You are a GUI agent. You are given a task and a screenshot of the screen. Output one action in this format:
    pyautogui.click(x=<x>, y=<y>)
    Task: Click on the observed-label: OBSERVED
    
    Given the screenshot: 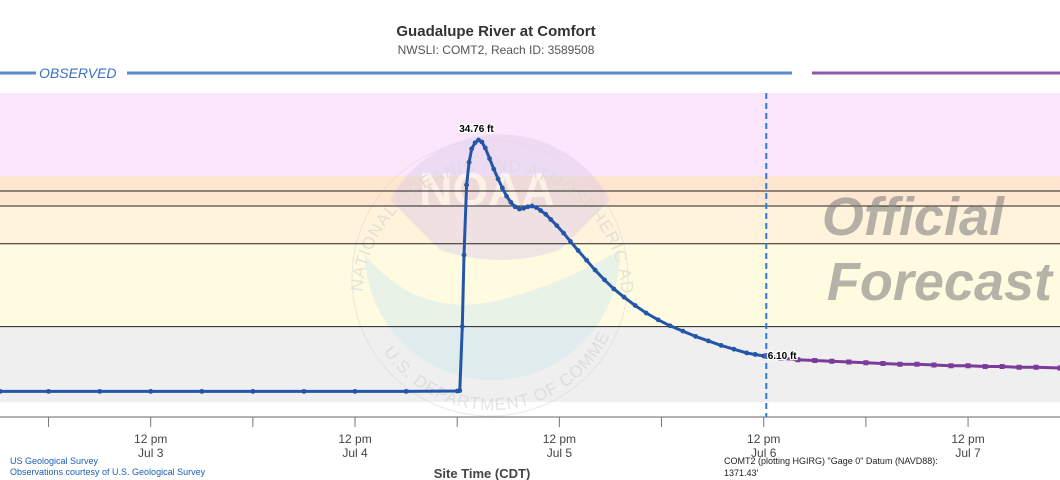 What is the action you would take?
    pyautogui.click(x=78, y=73)
    